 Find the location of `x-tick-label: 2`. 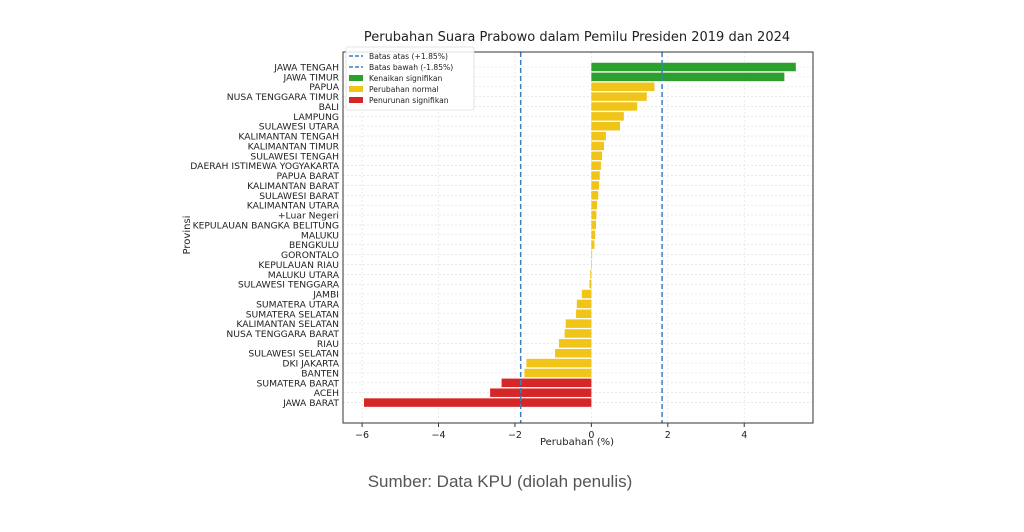

x-tick-label: 2 is located at coordinates (668, 435).